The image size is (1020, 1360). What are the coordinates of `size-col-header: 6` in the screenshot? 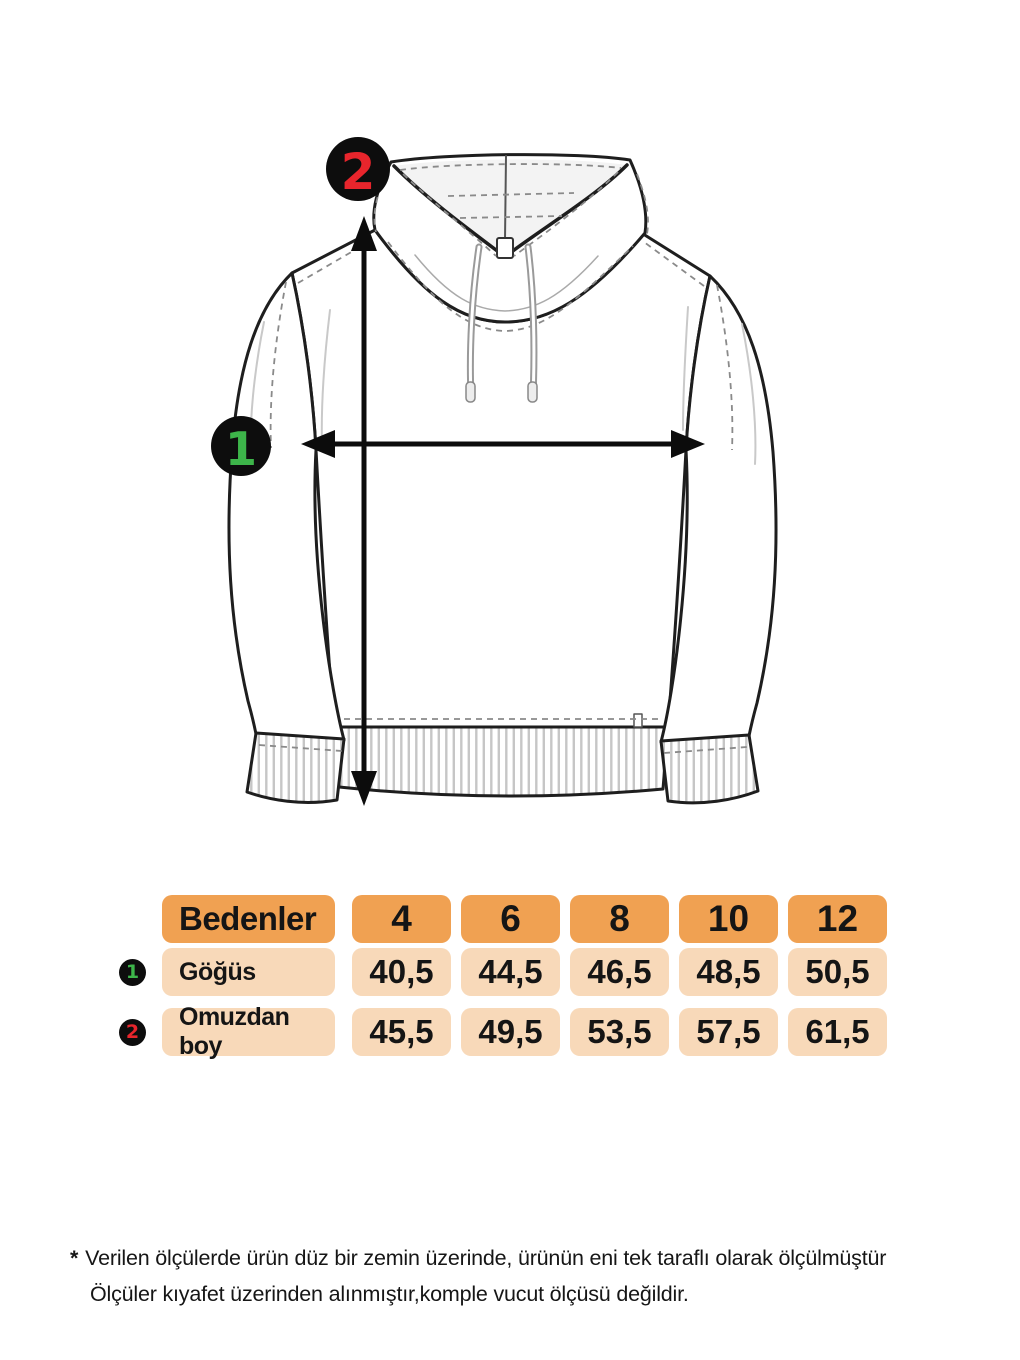 It's located at (510, 919).